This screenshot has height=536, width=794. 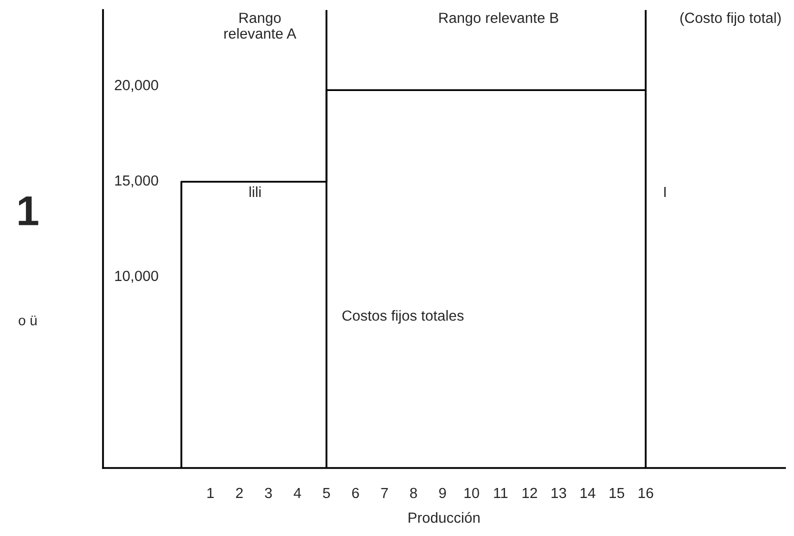 What do you see at coordinates (588, 493) in the screenshot?
I see `x-tick-label: 14` at bounding box center [588, 493].